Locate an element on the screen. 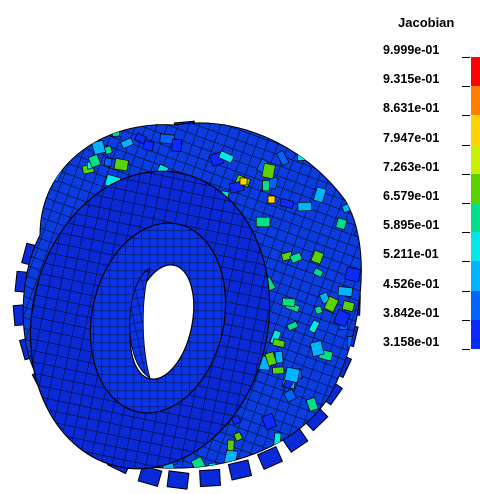  legend-title: Jacobian is located at coordinates (426, 22).